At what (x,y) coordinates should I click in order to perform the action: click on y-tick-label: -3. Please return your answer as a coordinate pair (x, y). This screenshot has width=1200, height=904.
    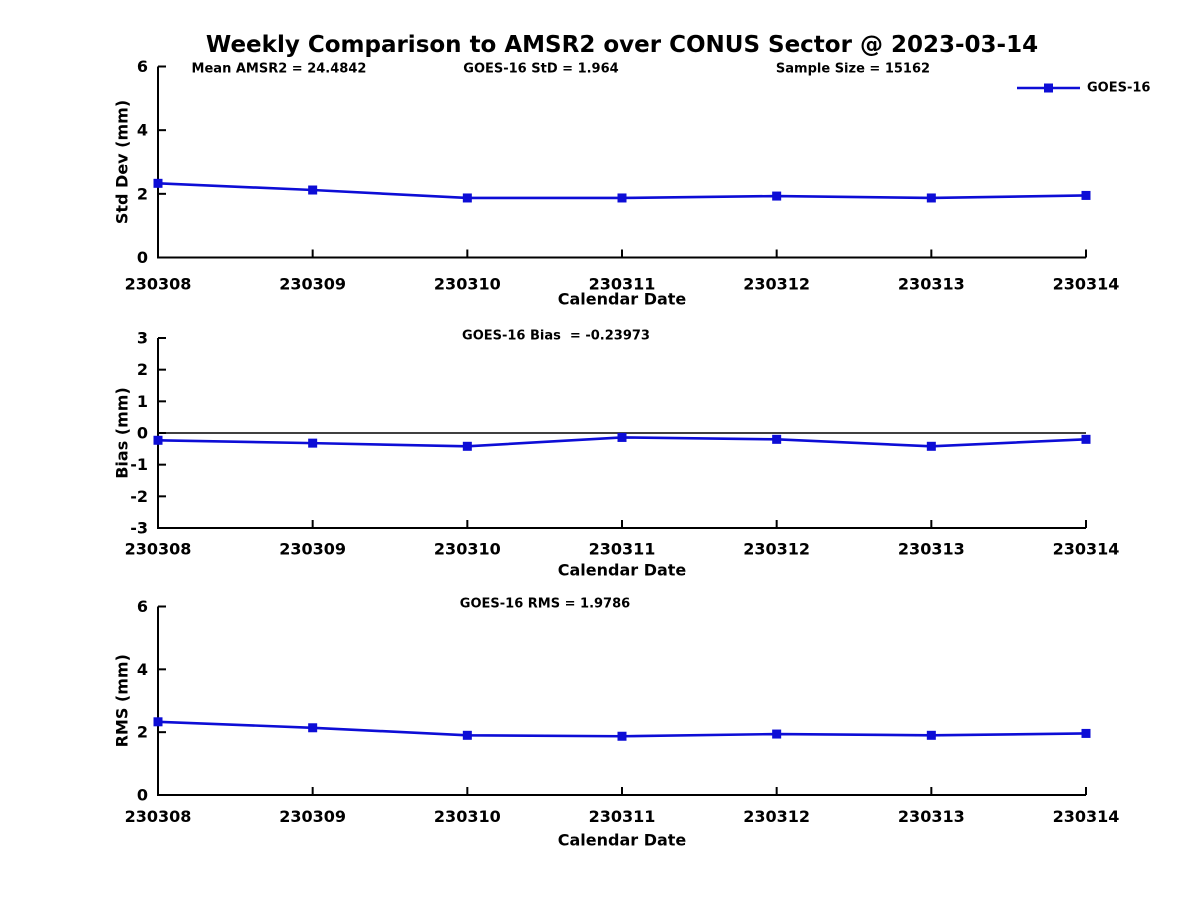
    Looking at the image, I should click on (139, 528).